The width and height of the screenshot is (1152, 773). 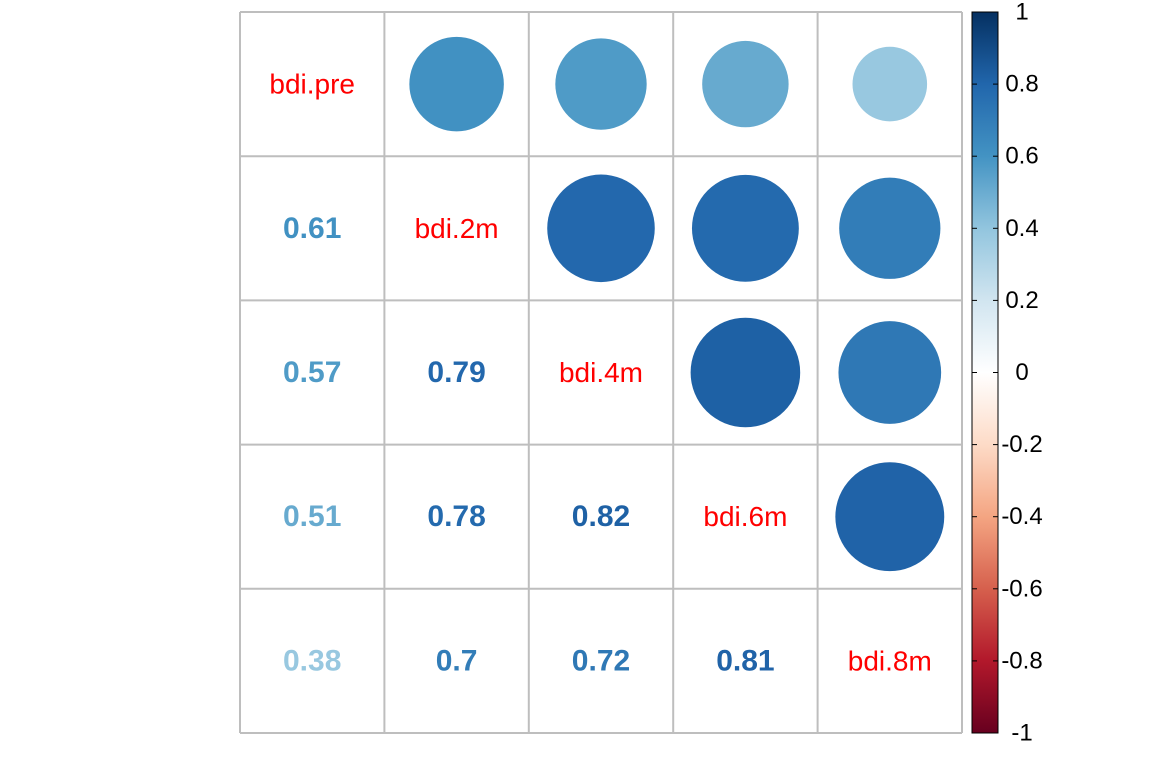 What do you see at coordinates (1021, 228) in the screenshot?
I see `colorbar-tick-label: 0.4` at bounding box center [1021, 228].